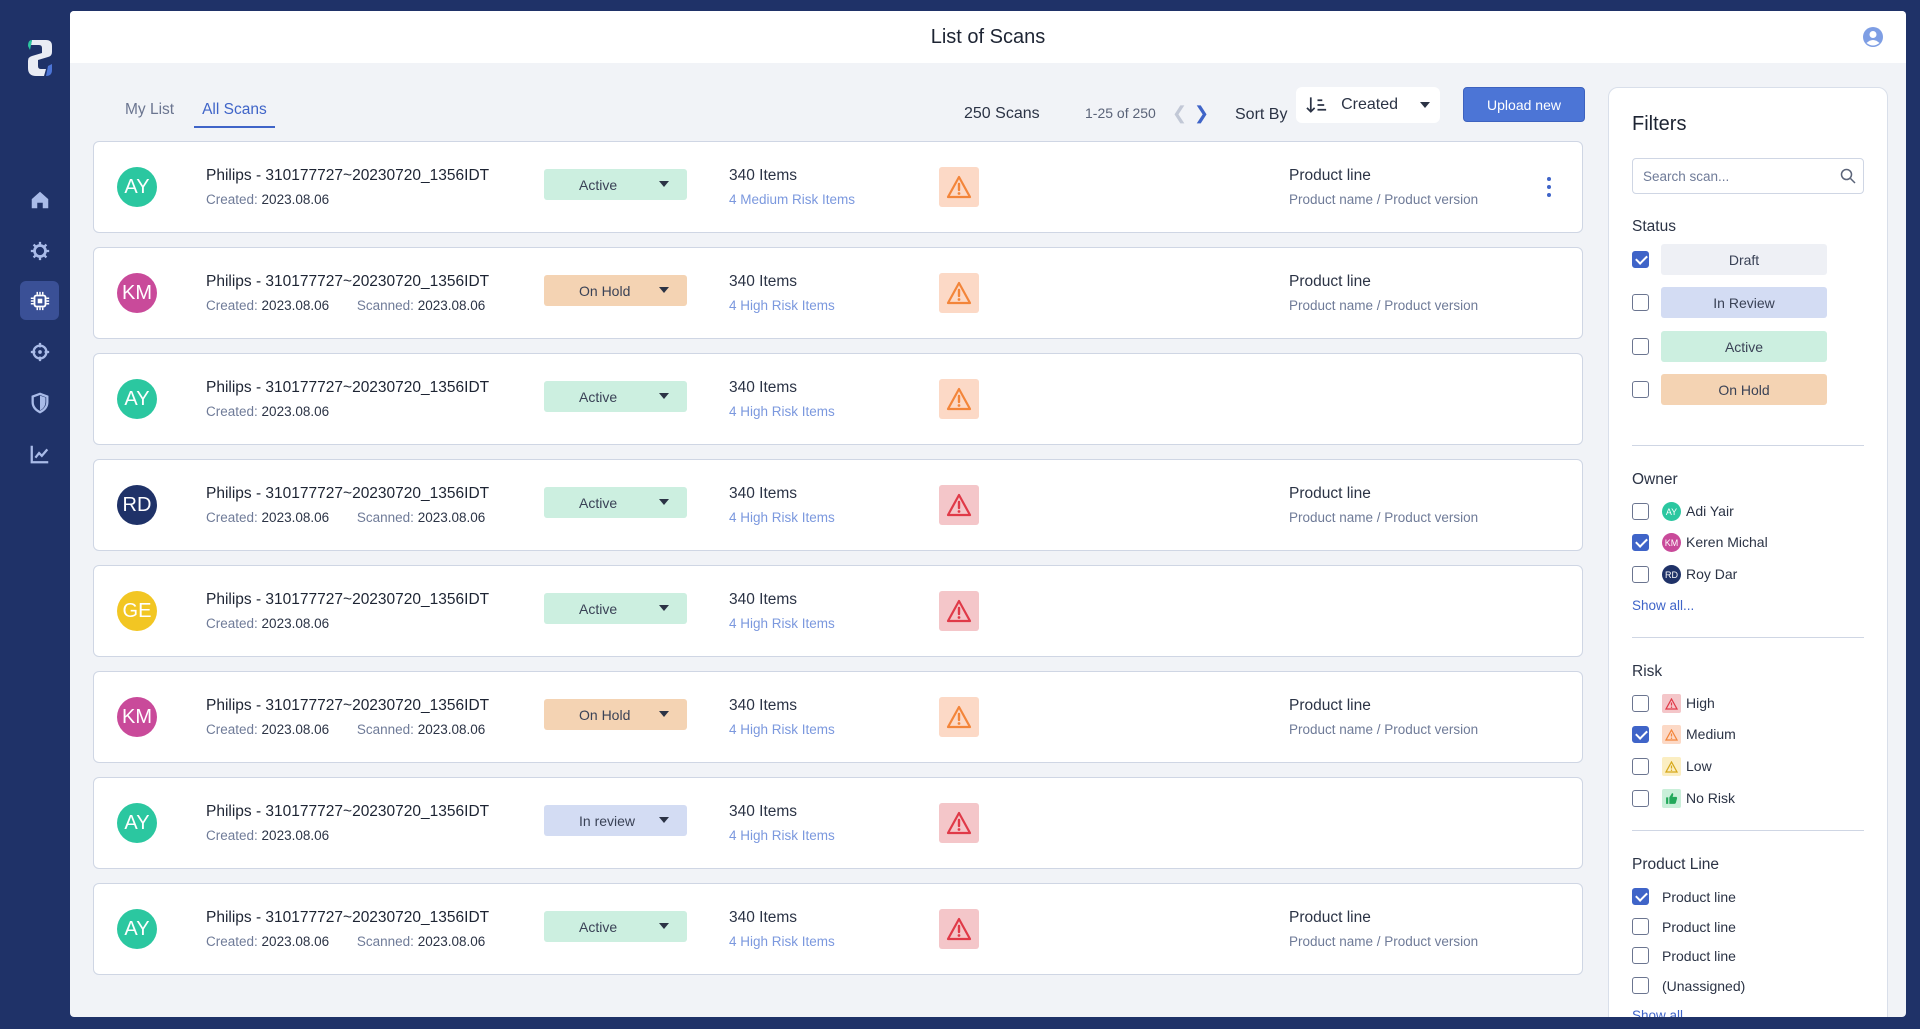  I want to click on status-in-review-checkbox, so click(1640, 302).